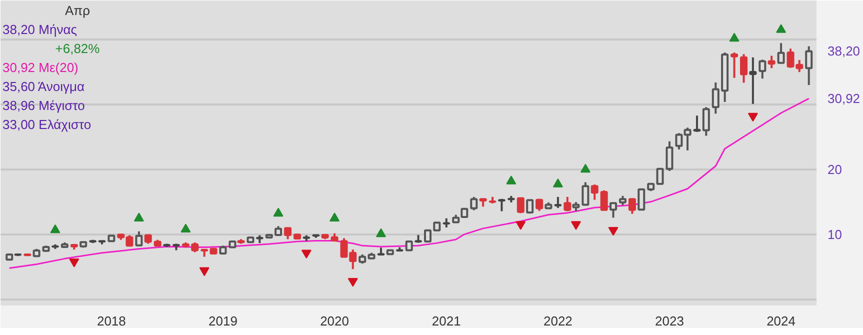 Image resolution: width=863 pixels, height=335 pixels. What do you see at coordinates (844, 51) in the screenshot?
I see `text: 38,20` at bounding box center [844, 51].